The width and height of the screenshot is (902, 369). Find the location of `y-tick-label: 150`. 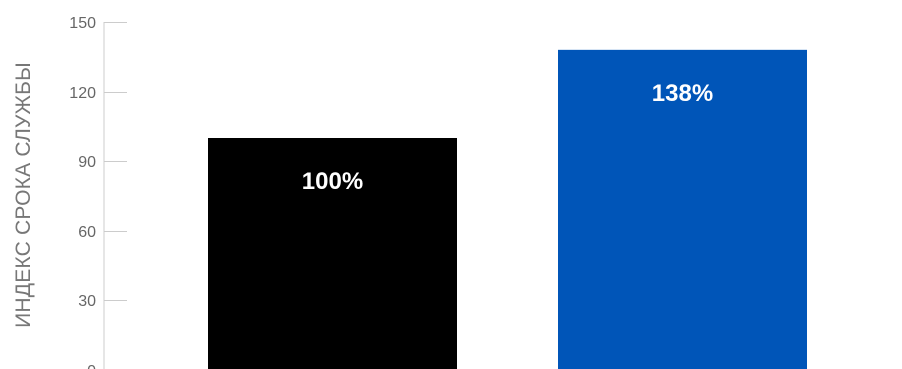

y-tick-label: 150 is located at coordinates (82, 23).